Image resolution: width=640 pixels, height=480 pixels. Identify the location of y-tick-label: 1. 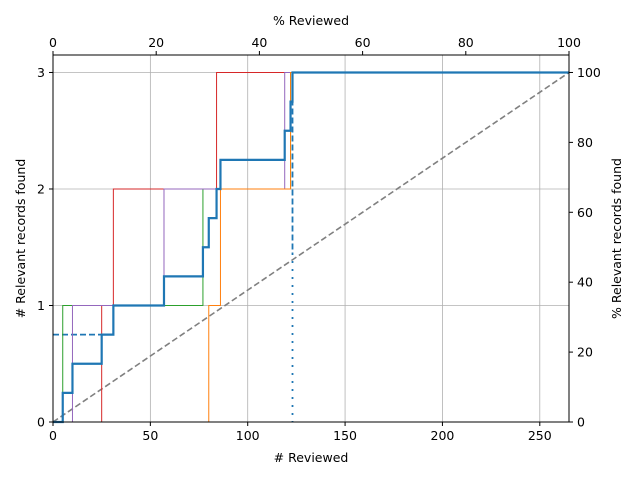
(41, 305).